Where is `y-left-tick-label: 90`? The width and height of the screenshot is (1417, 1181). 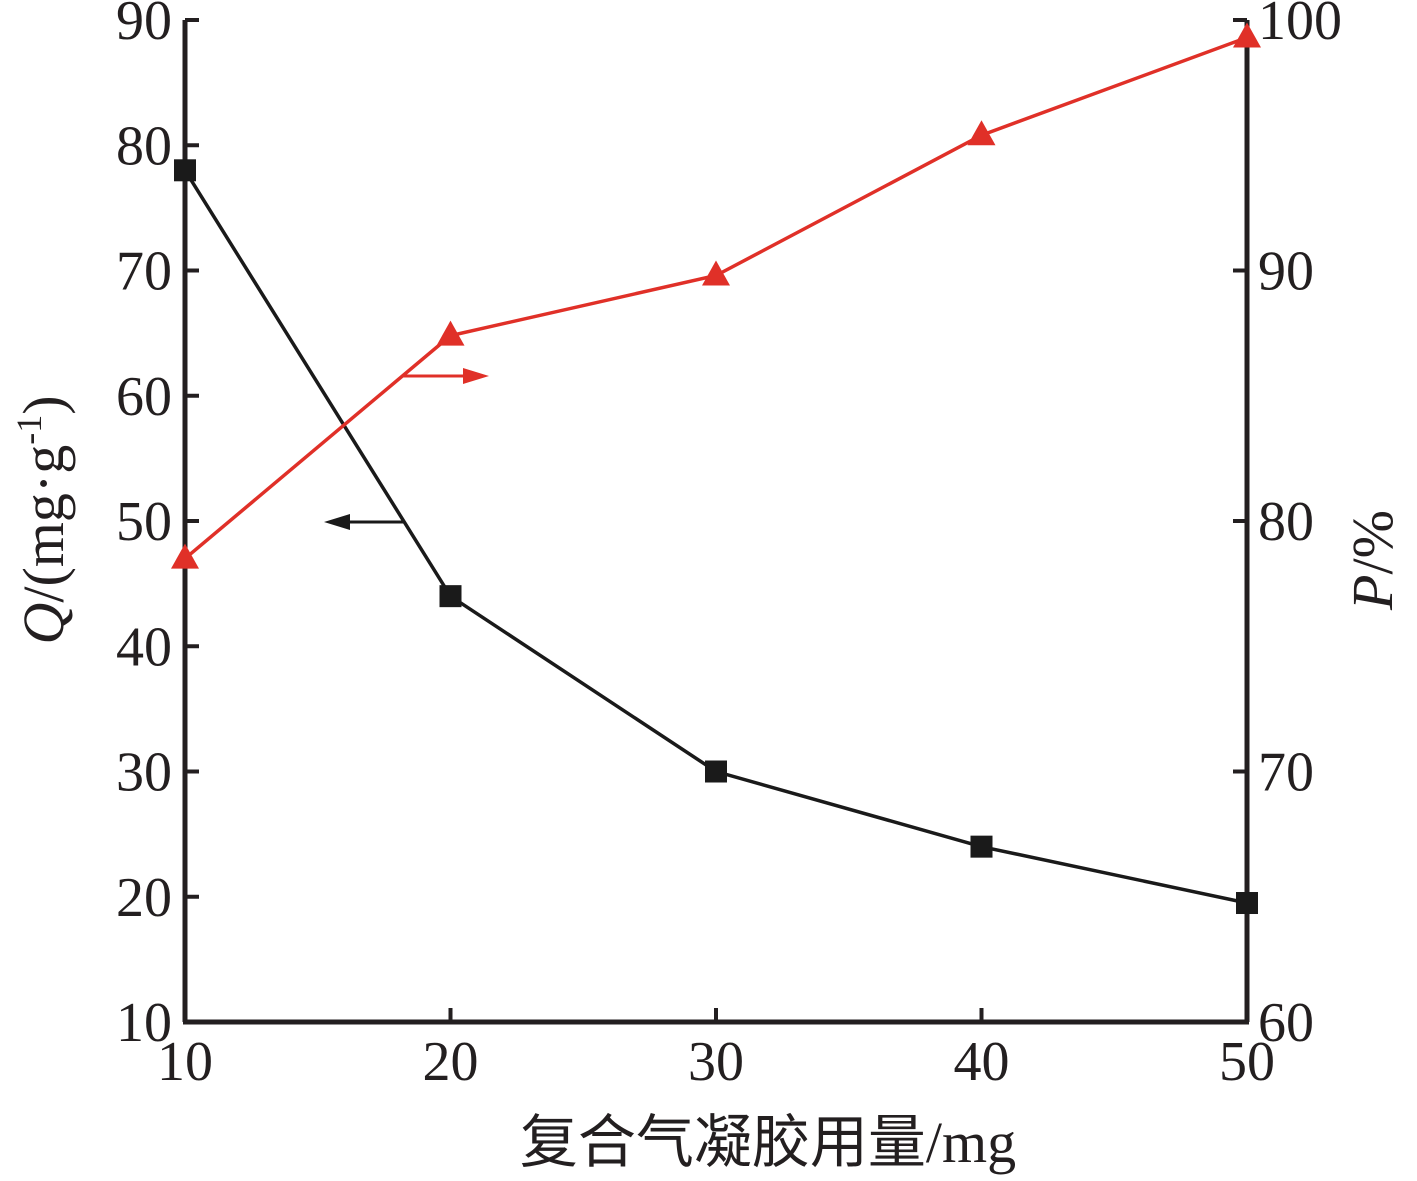 y-left-tick-label: 90 is located at coordinates (144, 26).